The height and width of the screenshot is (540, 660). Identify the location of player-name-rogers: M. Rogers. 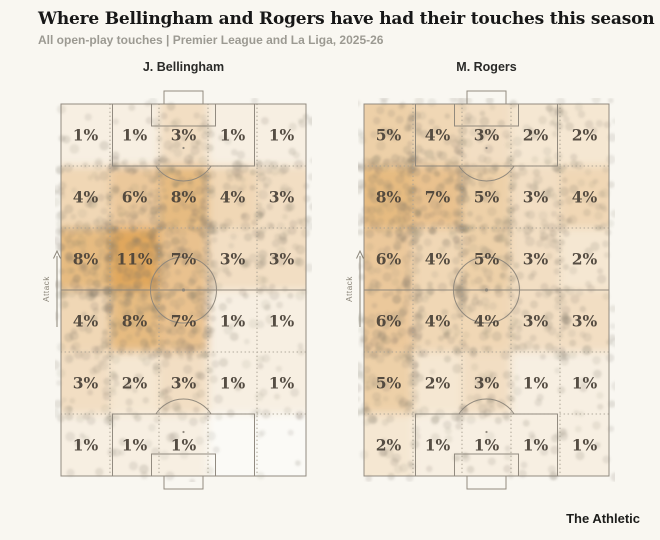
(486, 67).